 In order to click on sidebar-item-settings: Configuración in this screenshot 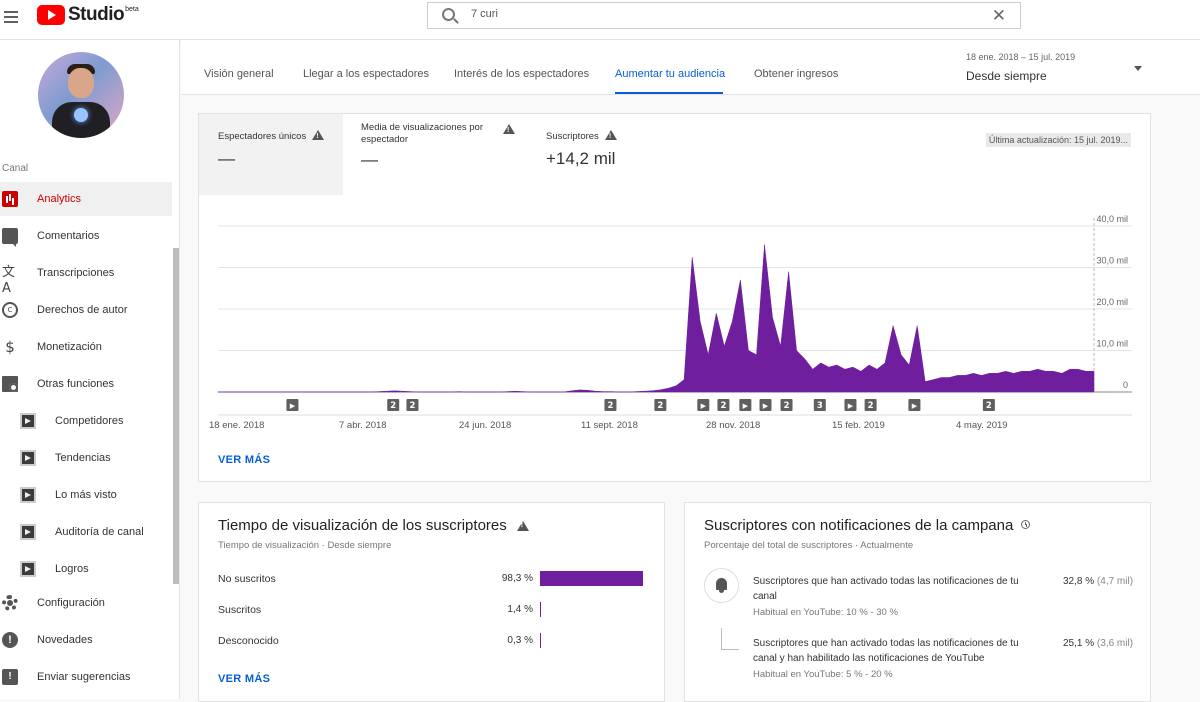, I will do `click(86, 603)`.